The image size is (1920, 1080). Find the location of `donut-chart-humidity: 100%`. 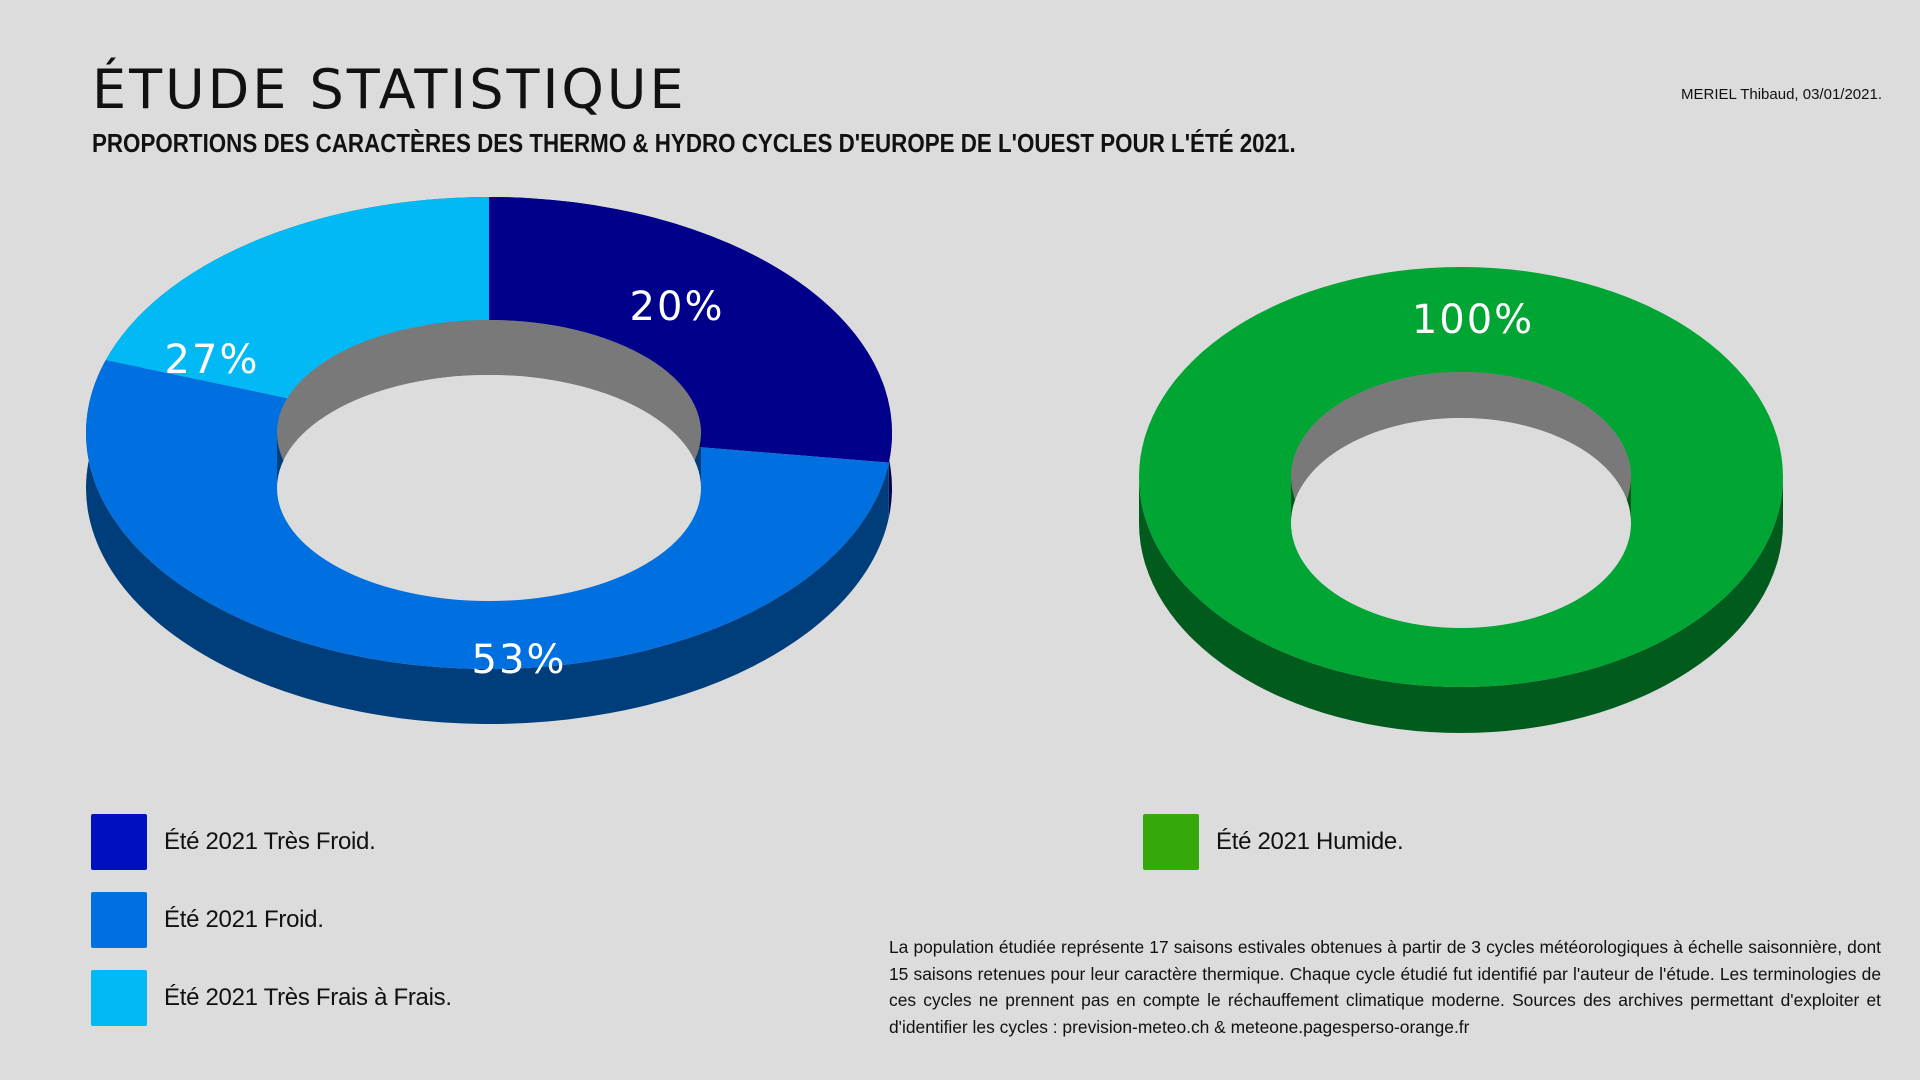

donut-chart-humidity: 100% is located at coordinates (1461, 500).